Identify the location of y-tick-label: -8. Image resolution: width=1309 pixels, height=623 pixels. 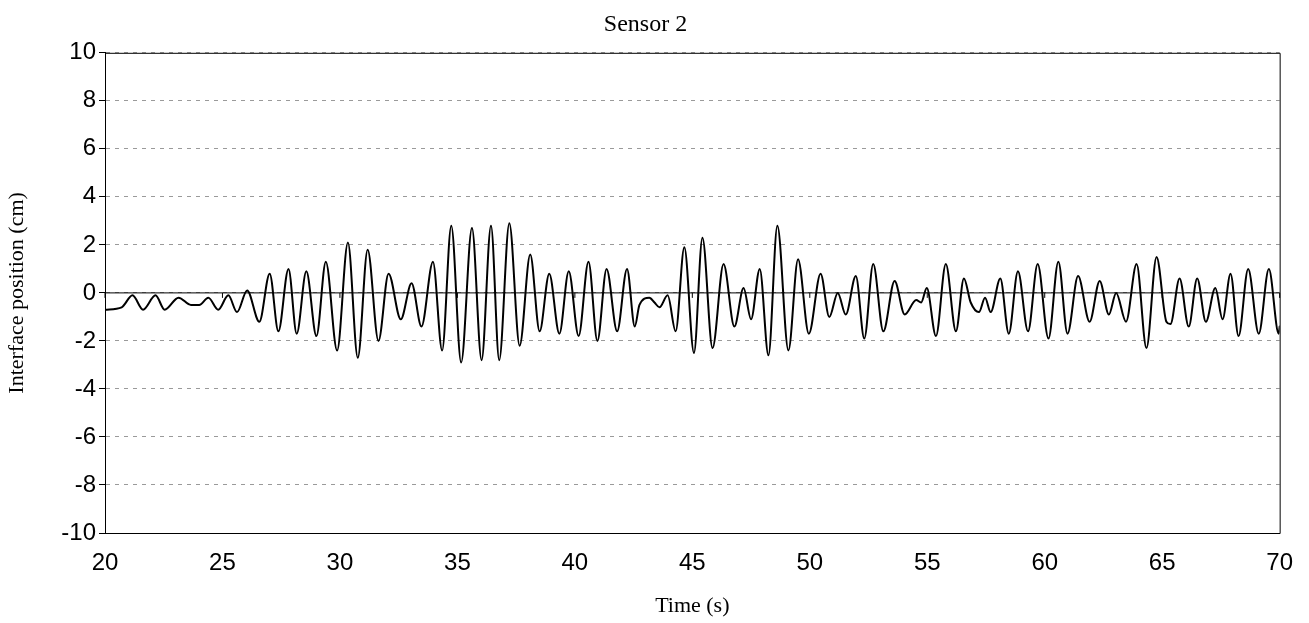
(85, 483).